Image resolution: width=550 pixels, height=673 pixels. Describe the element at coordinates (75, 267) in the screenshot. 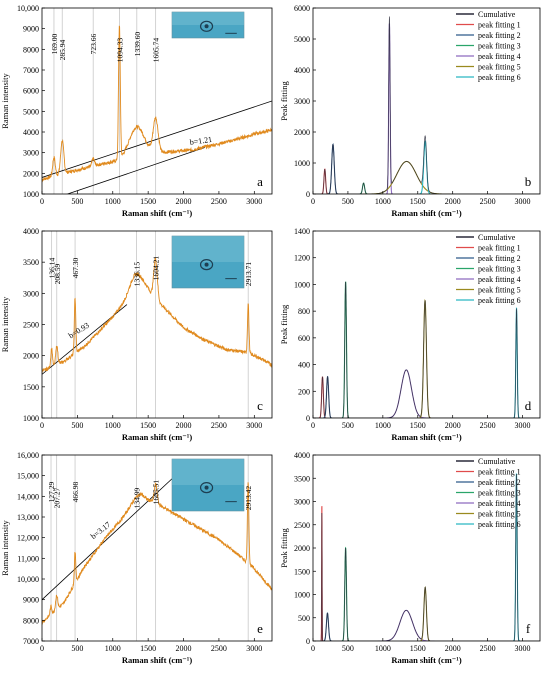

I see `peak-position-label: 467.30` at that location.